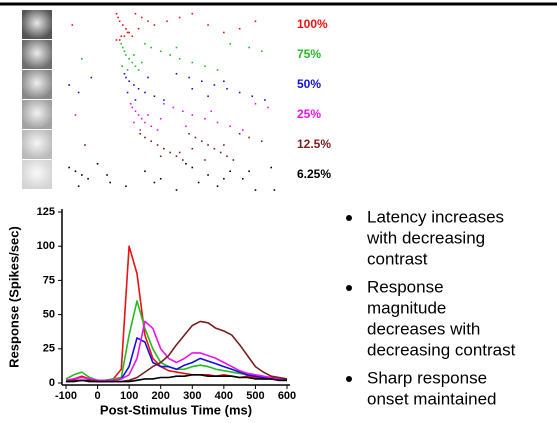 The height and width of the screenshot is (423, 557). Describe the element at coordinates (309, 54) in the screenshot. I see `legend-label: 75%` at that location.